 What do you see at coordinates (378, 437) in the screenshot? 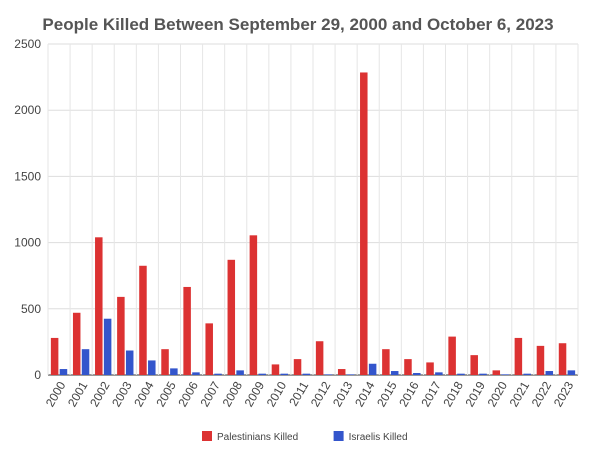
I see `legend-label: Israelis Killed` at bounding box center [378, 437].